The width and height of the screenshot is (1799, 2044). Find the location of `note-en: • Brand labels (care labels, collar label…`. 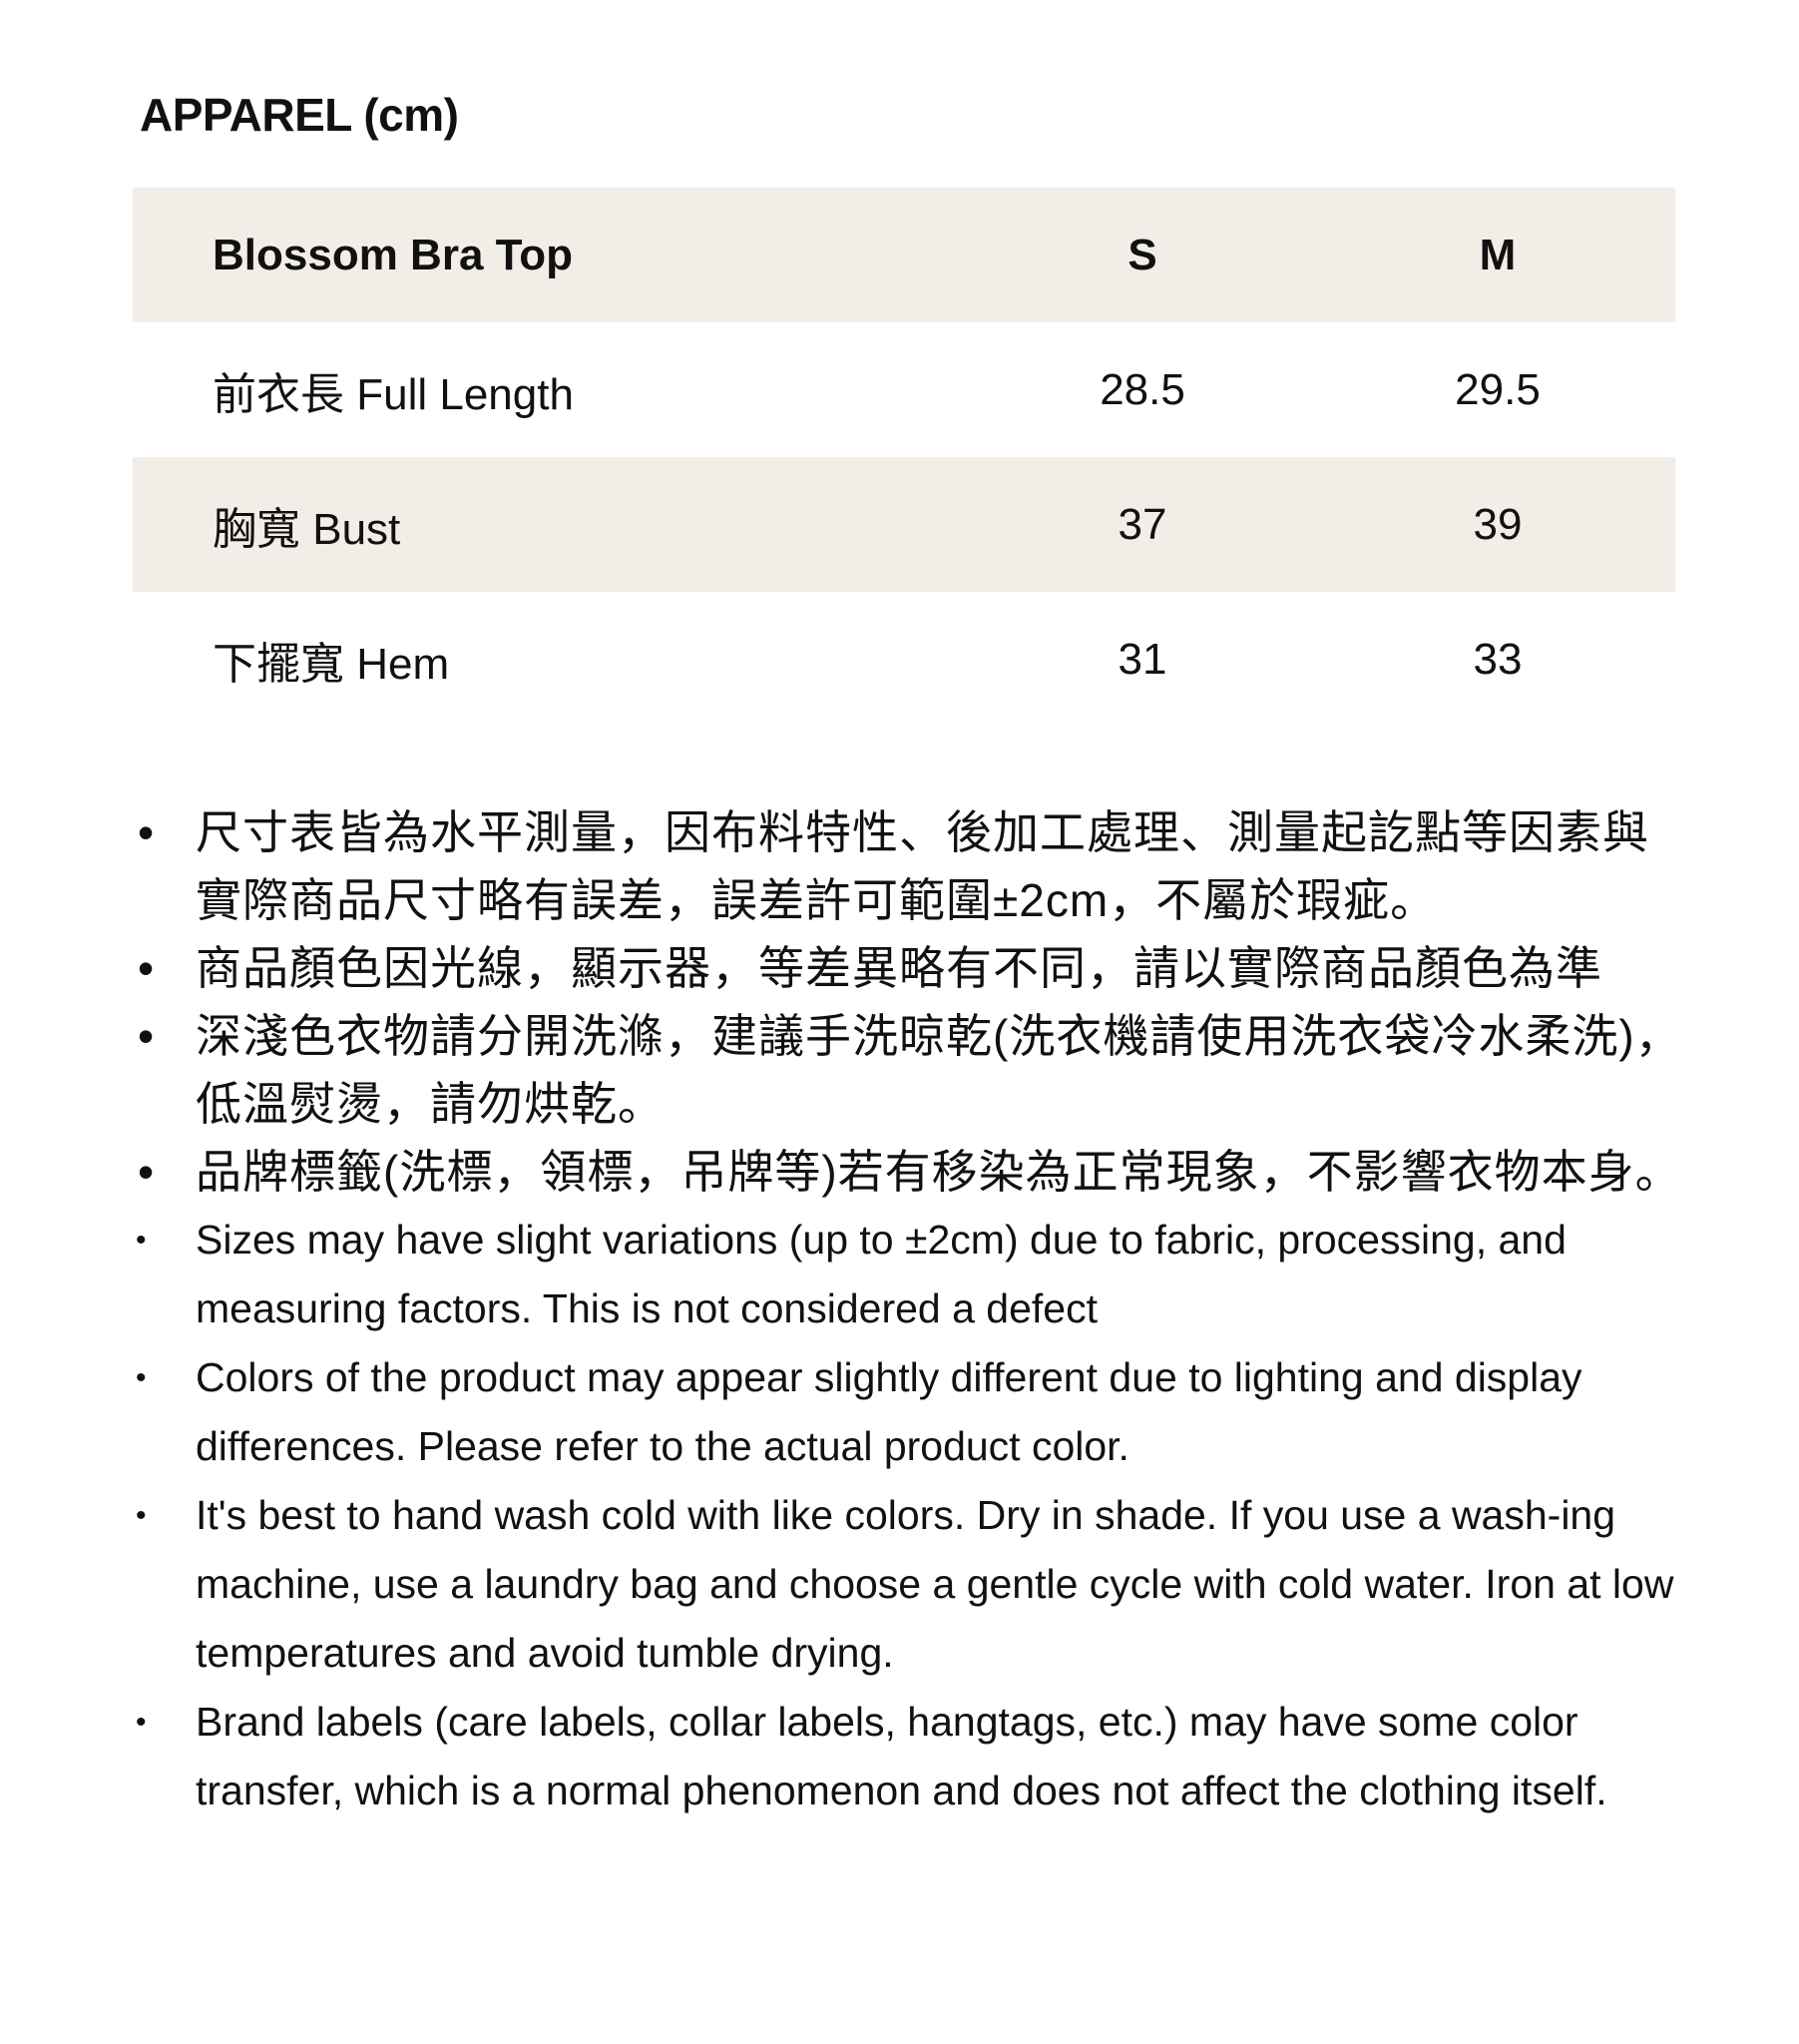

note-en: • Brand labels (care labels, collar label… is located at coordinates (914, 1756).